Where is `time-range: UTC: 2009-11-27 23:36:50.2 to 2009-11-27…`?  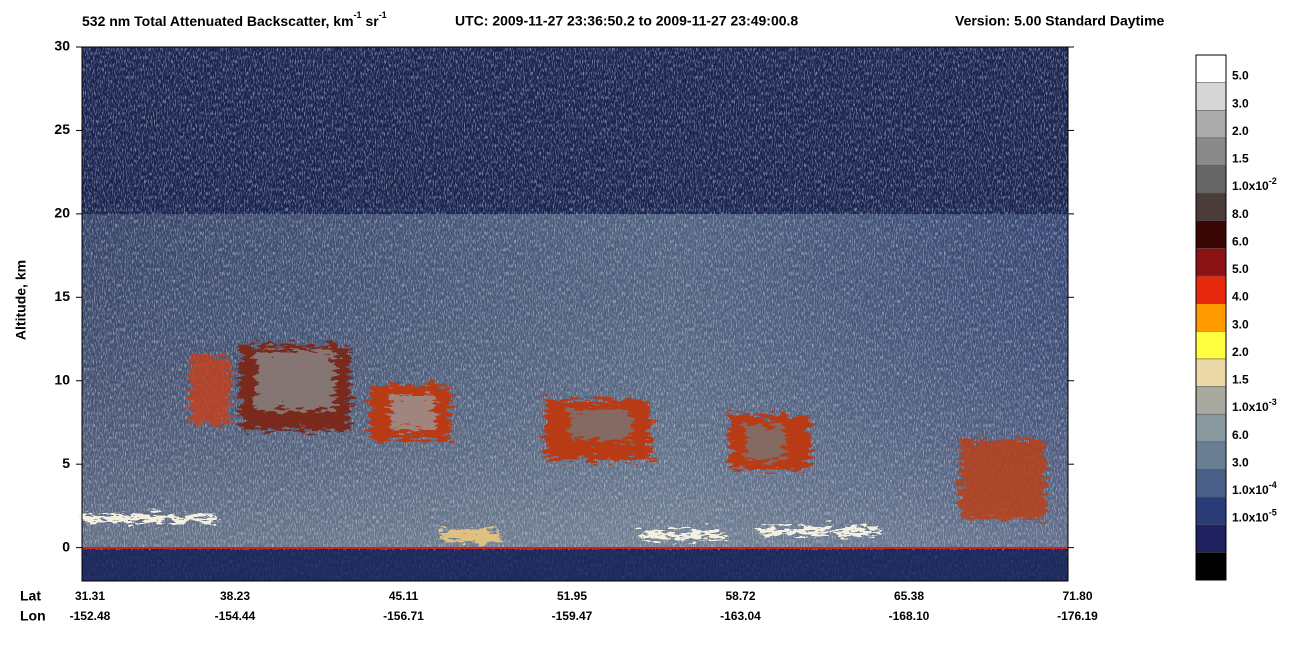
time-range: UTC: 2009-11-27 23:36:50.2 to 2009-11-27… is located at coordinates (626, 21).